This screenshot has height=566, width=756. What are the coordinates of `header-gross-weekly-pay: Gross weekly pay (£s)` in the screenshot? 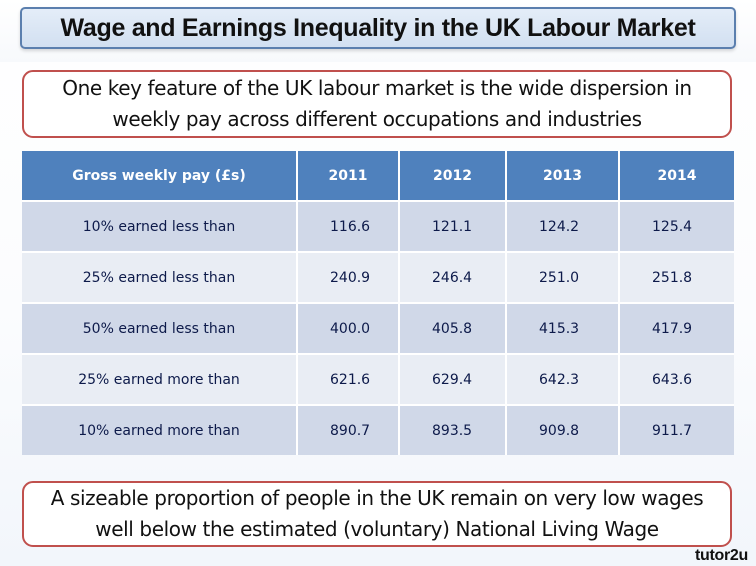 It's located at (159, 176).